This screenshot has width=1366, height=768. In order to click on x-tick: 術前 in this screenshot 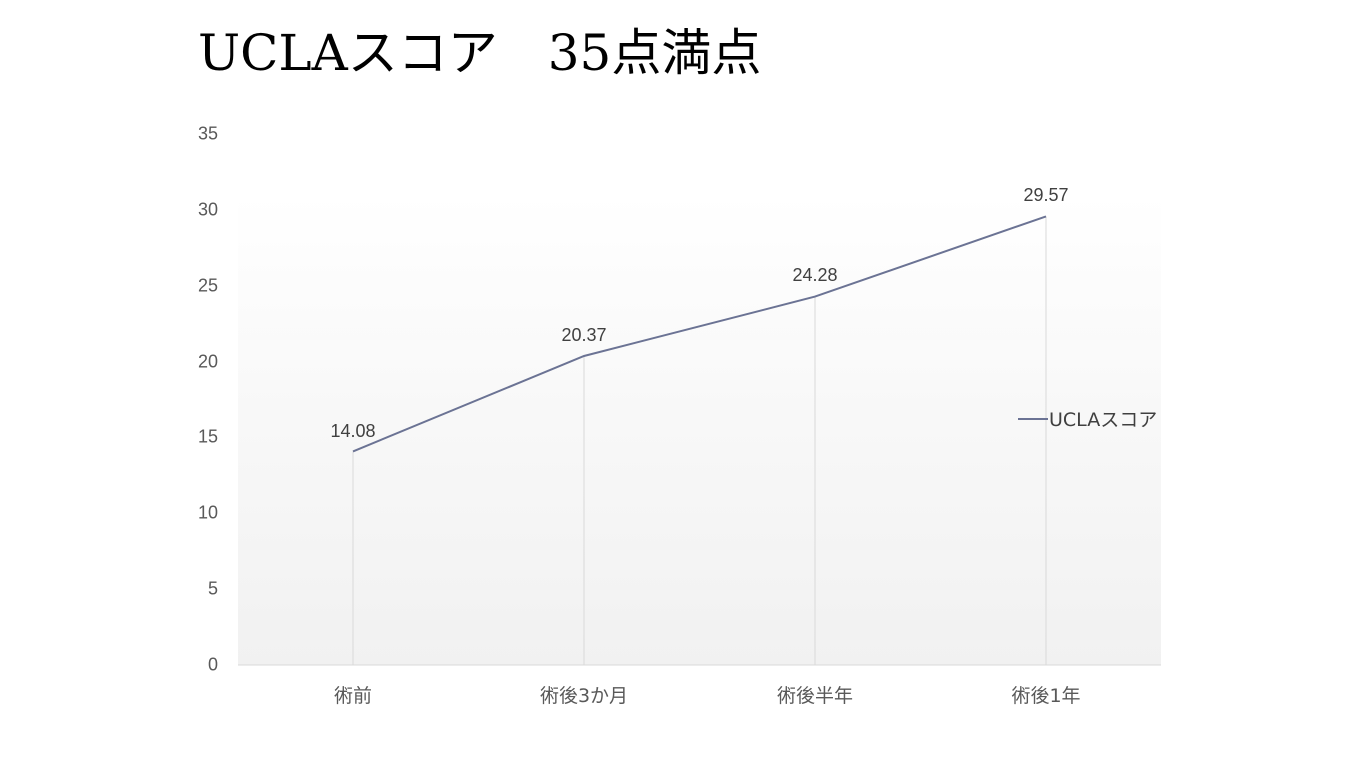, I will do `click(353, 696)`.